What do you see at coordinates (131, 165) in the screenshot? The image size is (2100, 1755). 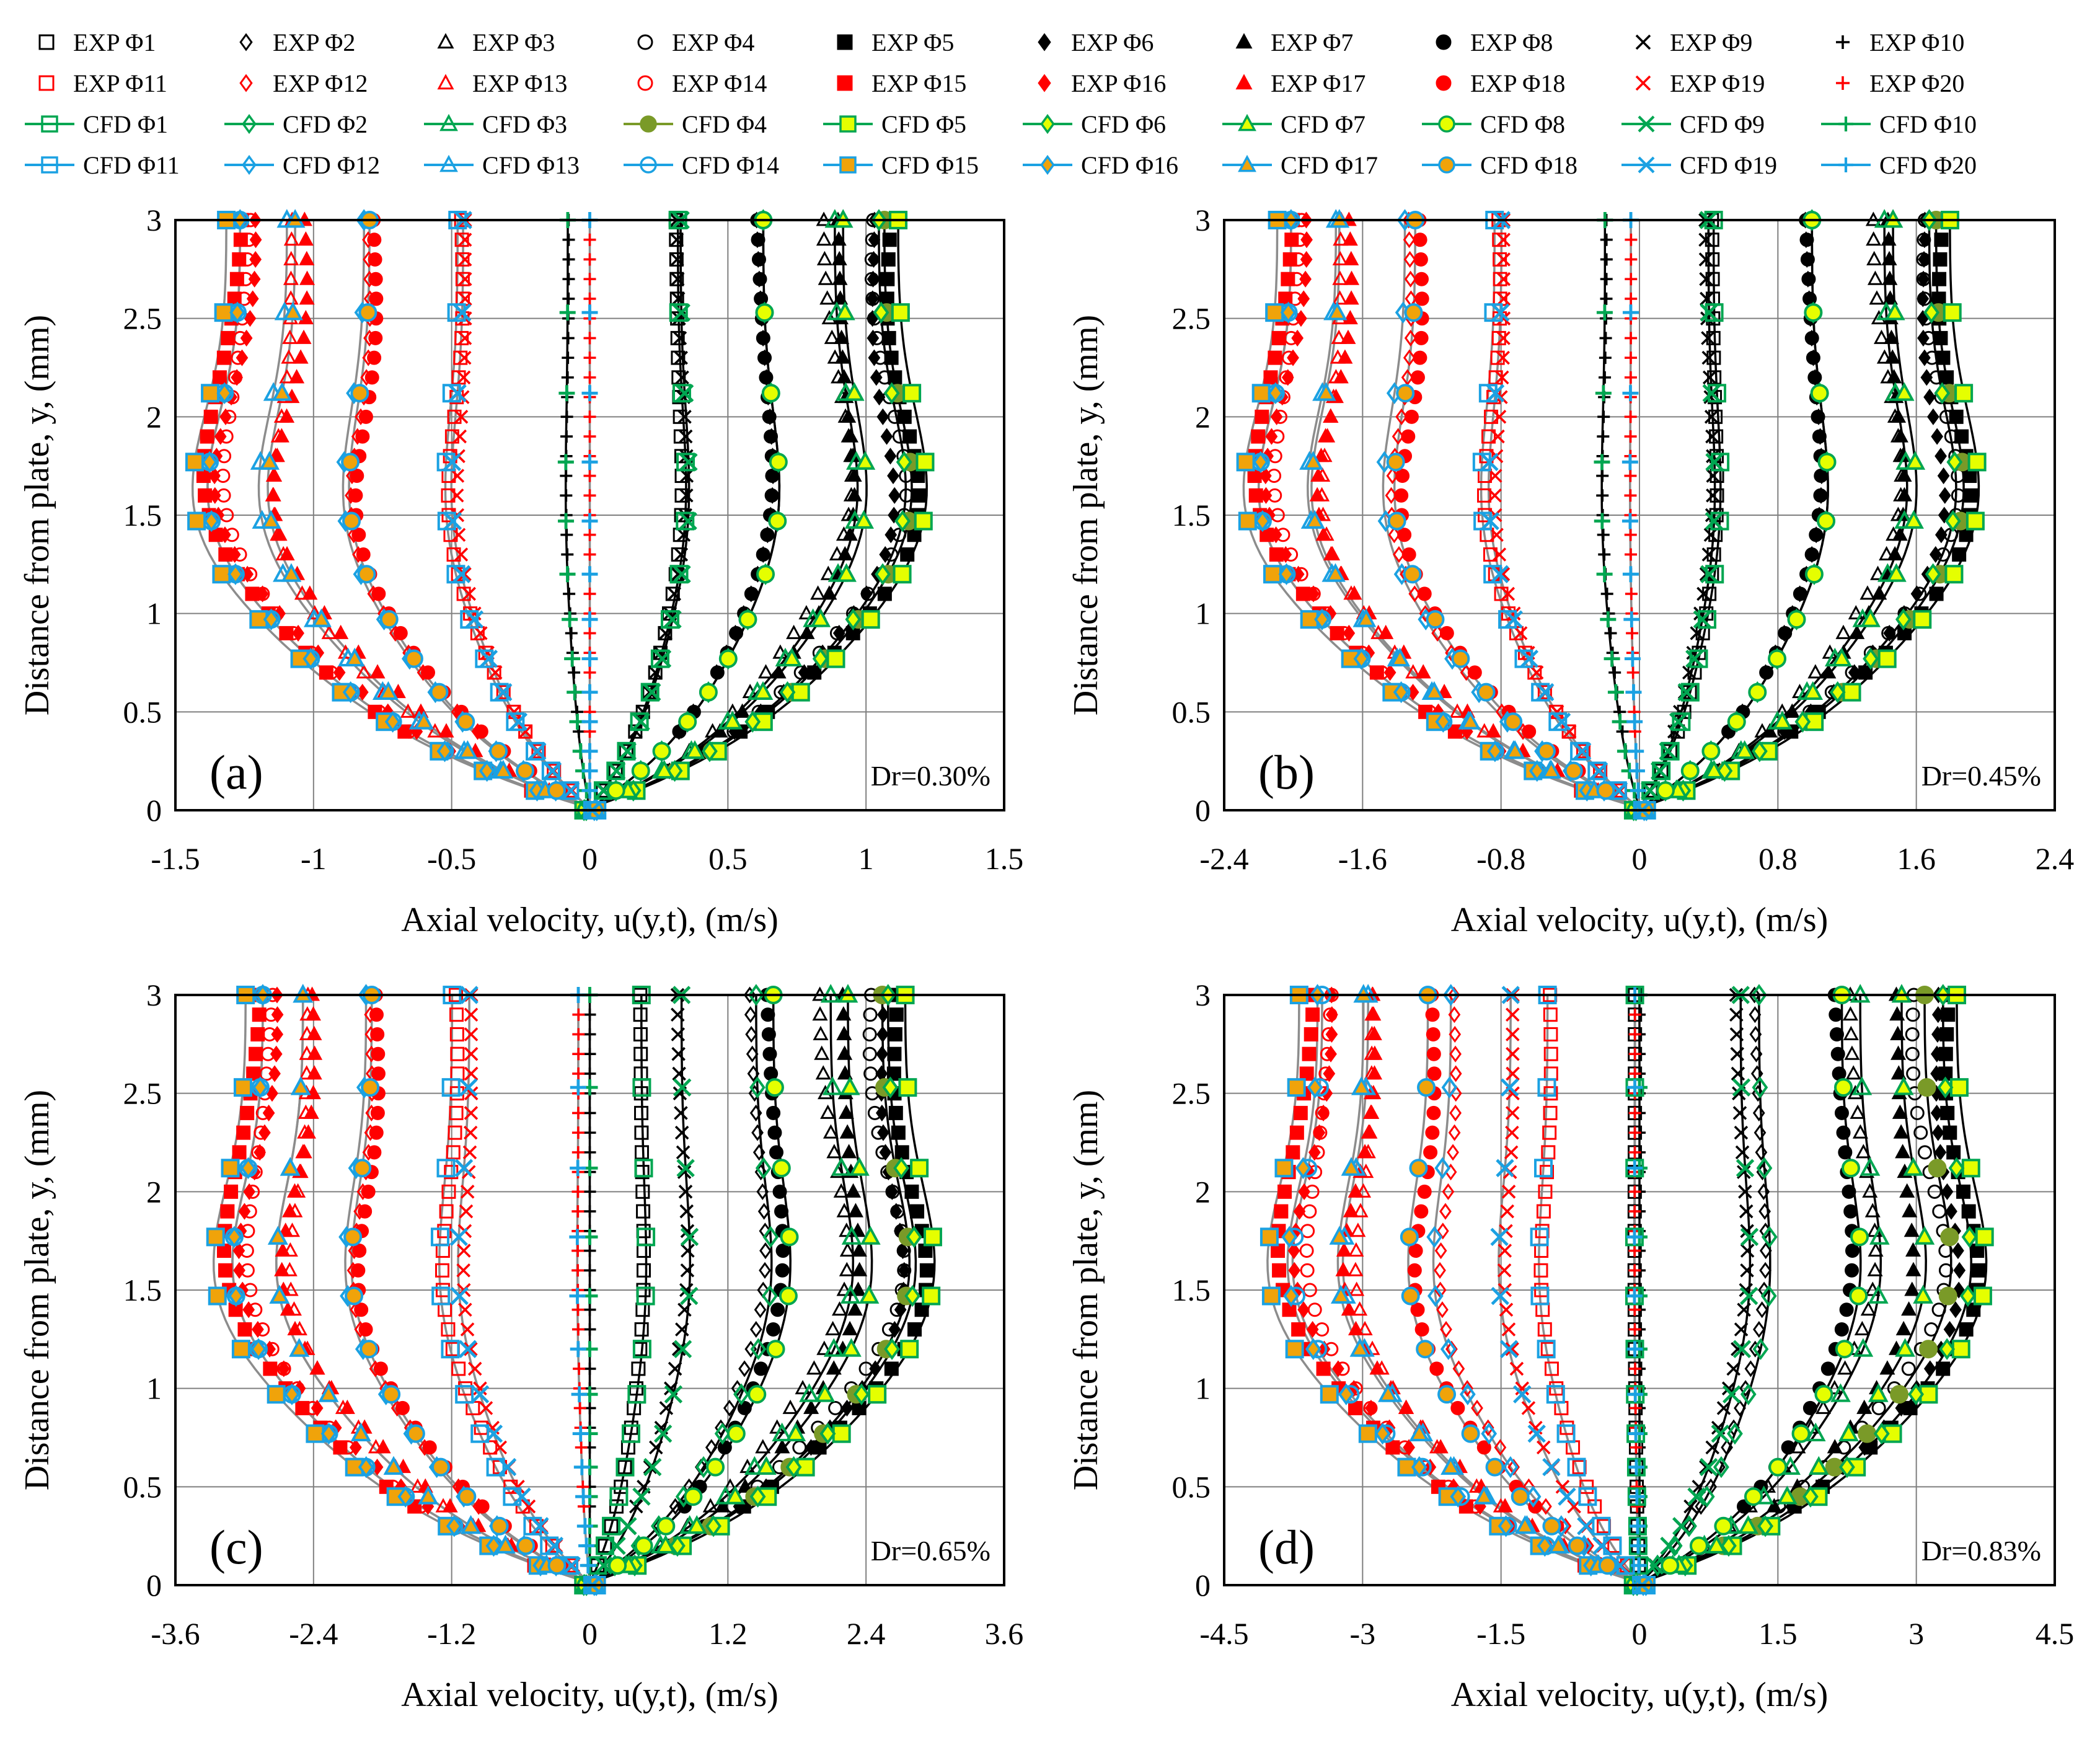 I see `legend-label: CFD Φ11` at bounding box center [131, 165].